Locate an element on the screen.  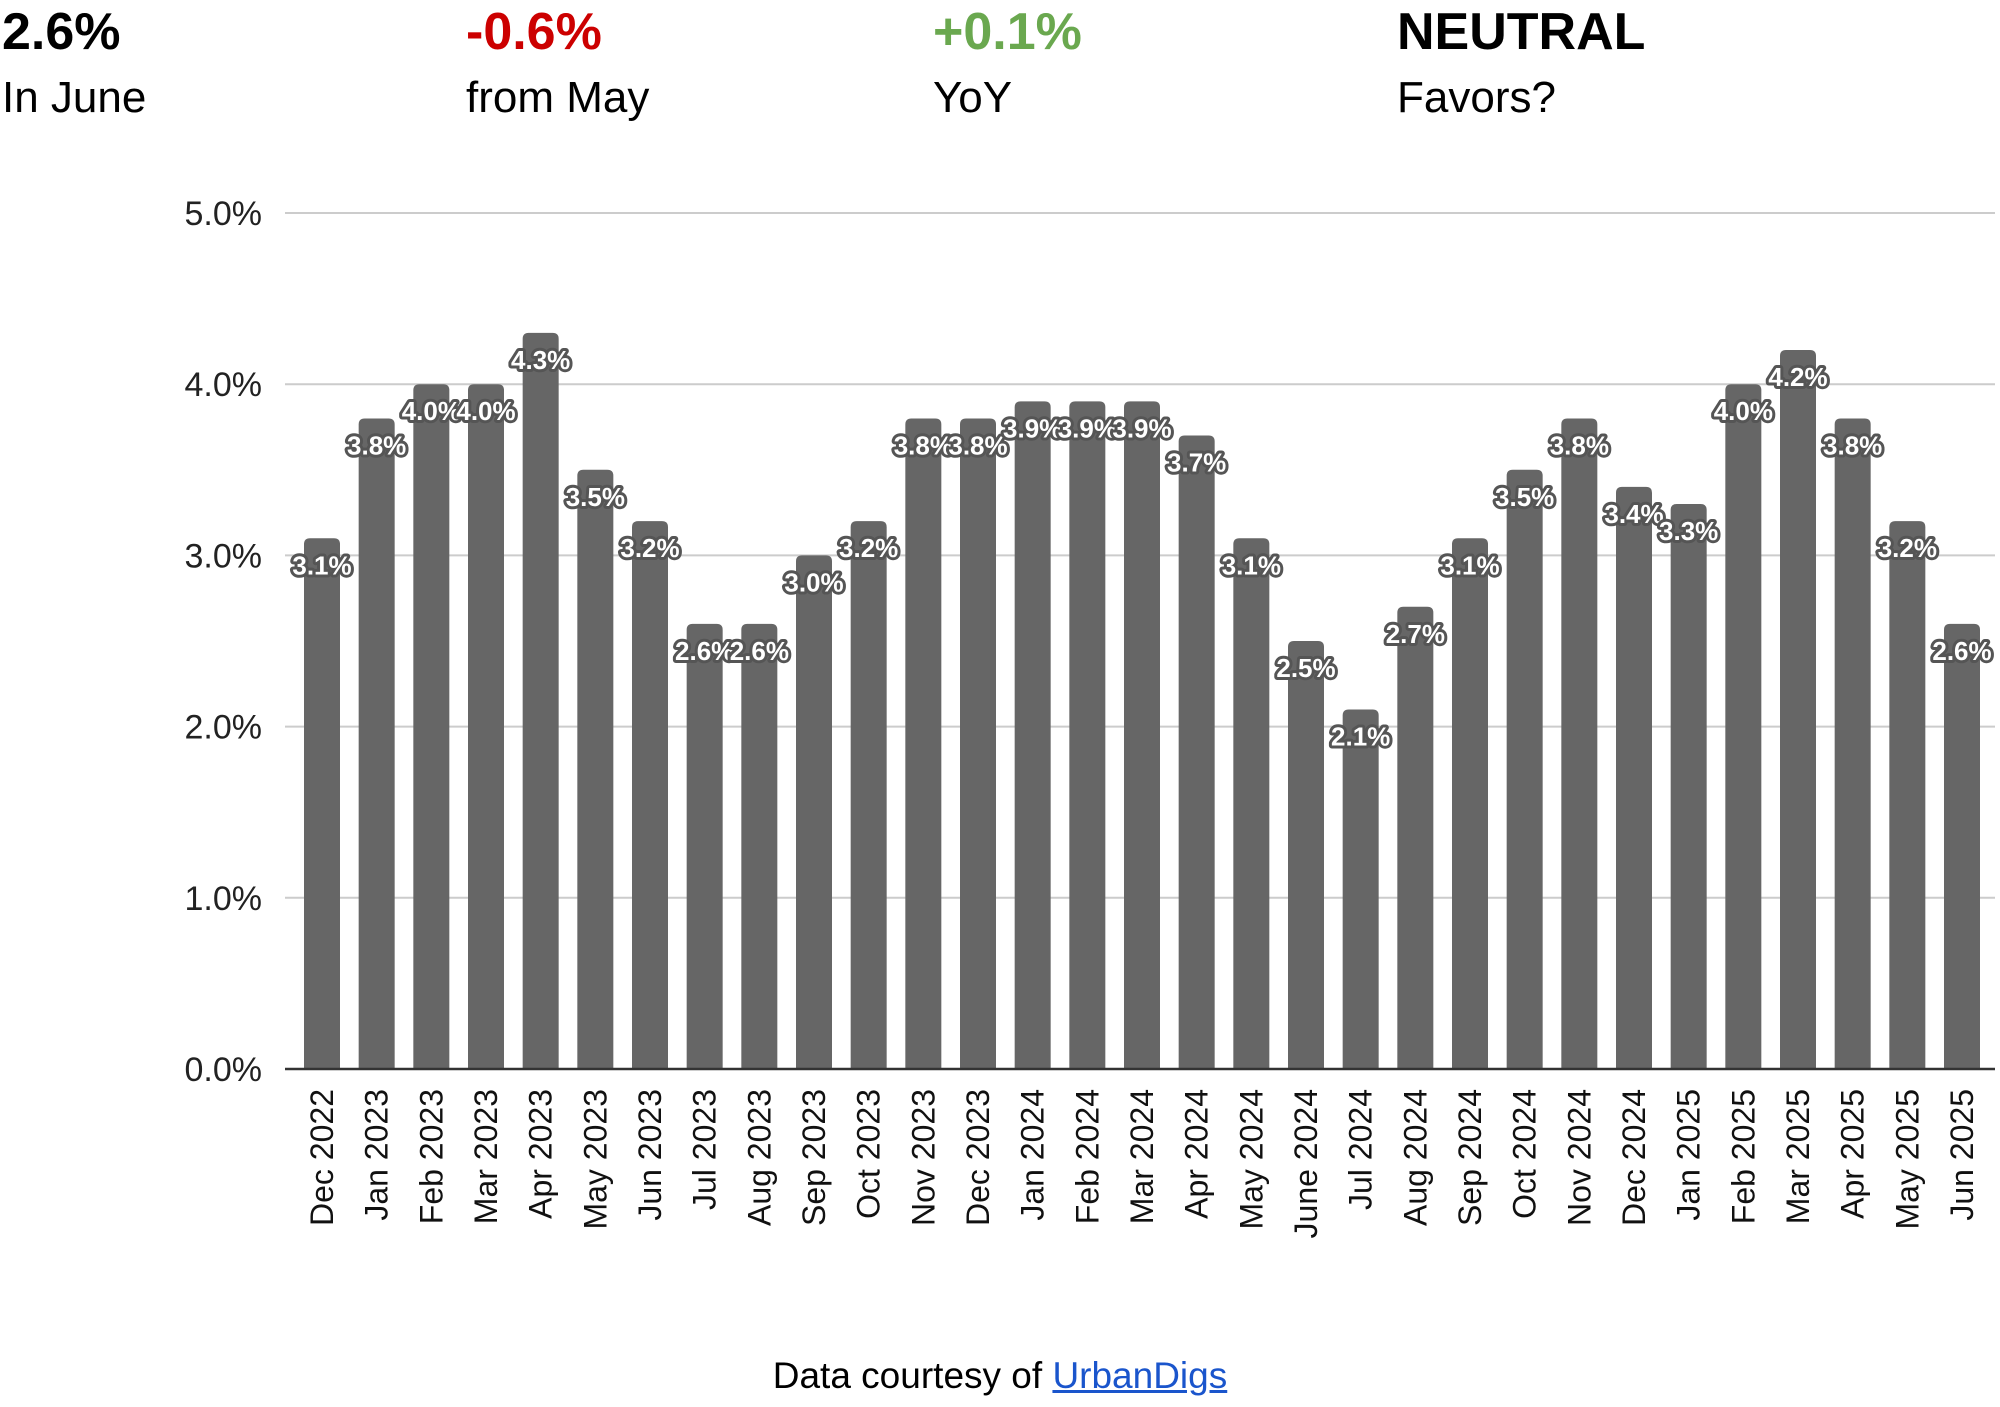
x-tick-label: May 2024 is located at coordinates (1251, 1159).